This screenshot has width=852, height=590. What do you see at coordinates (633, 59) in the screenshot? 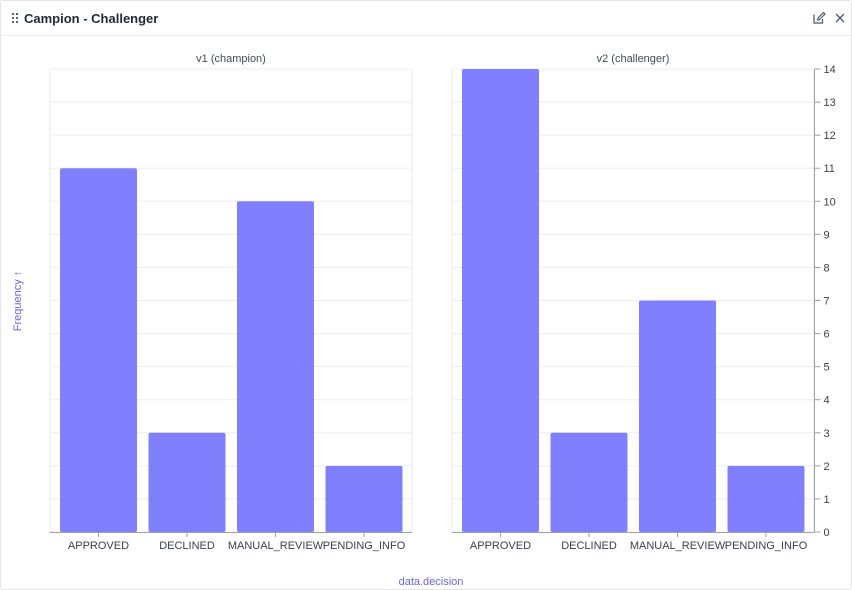
I see `facet-title: v2 (challenger)` at bounding box center [633, 59].